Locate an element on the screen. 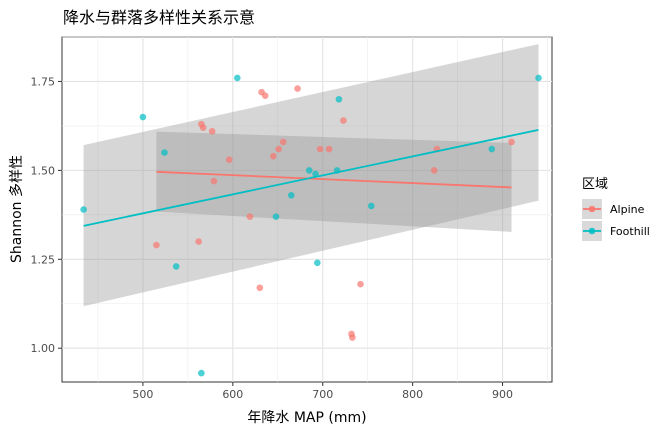  y-tick-label: 1.00 is located at coordinates (43, 348).